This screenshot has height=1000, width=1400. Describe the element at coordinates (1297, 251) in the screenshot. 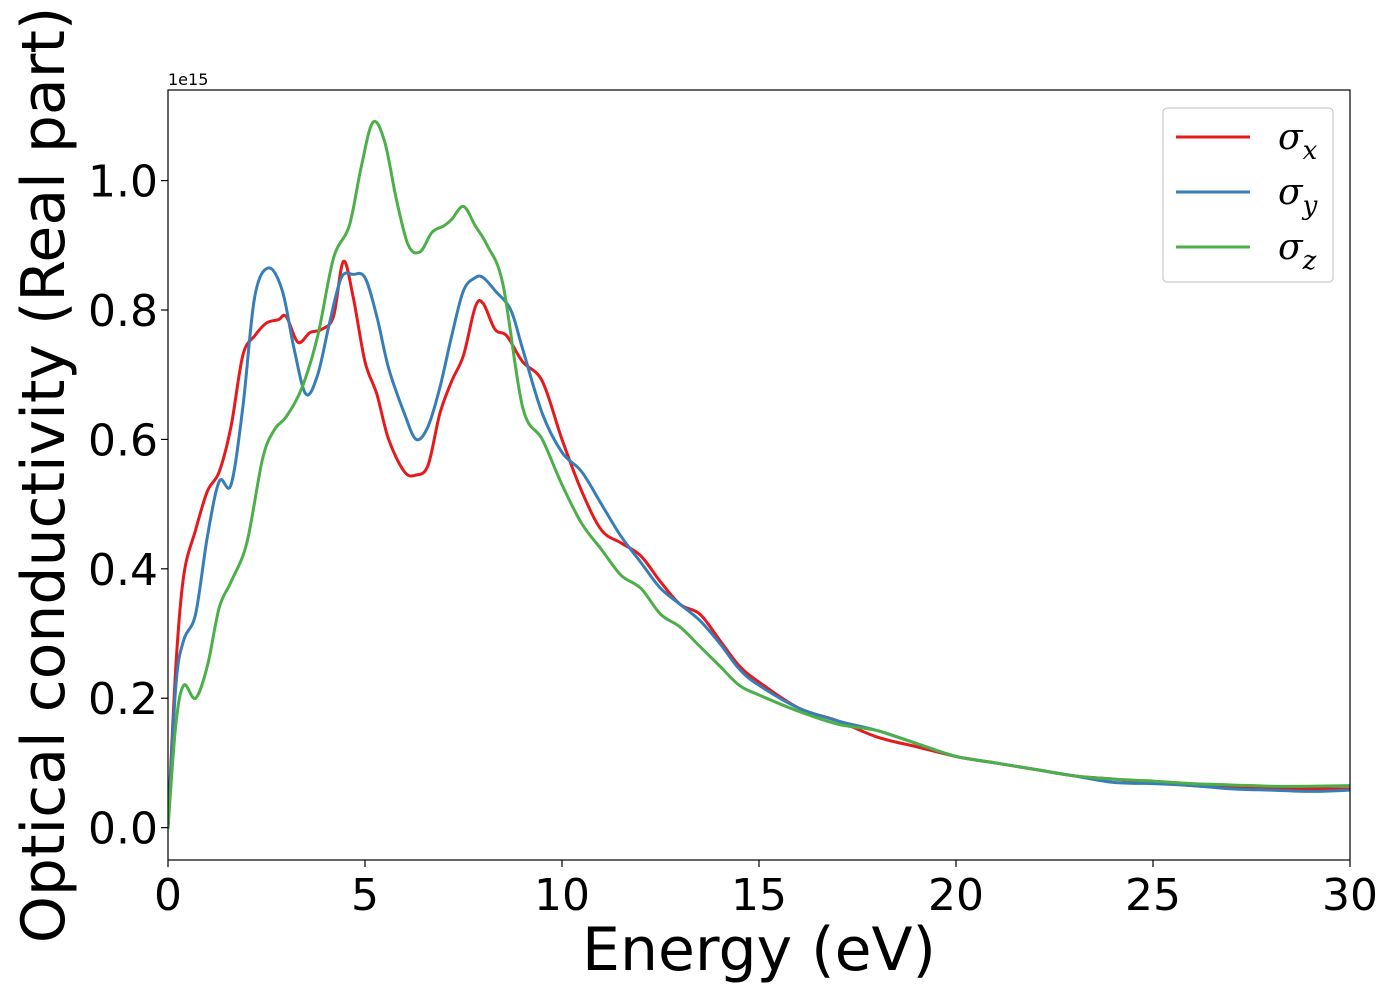

I see `legend-label-z: σz` at that location.